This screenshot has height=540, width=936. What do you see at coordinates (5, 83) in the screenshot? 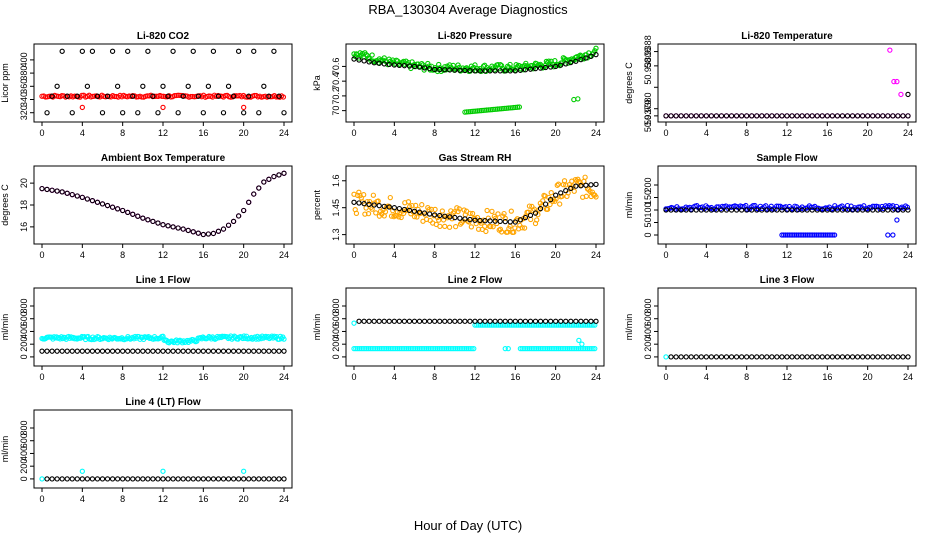
I see `y-axis-label: Licor ppm` at bounding box center [5, 83].